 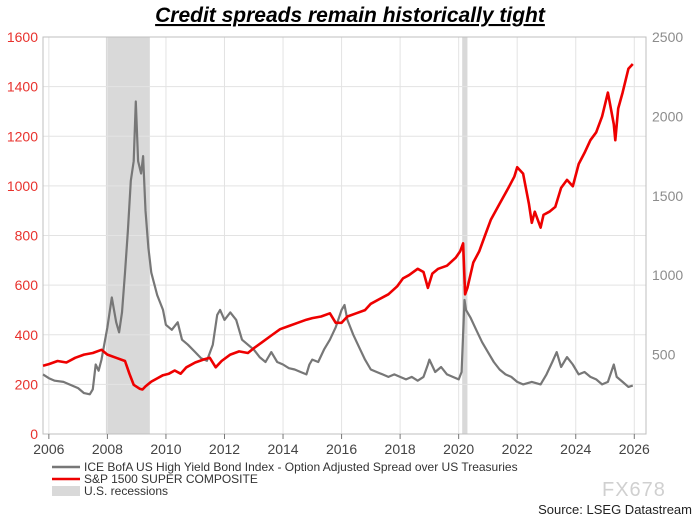 What do you see at coordinates (27, 335) in the screenshot?
I see `left-tick-label: 400` at bounding box center [27, 335].